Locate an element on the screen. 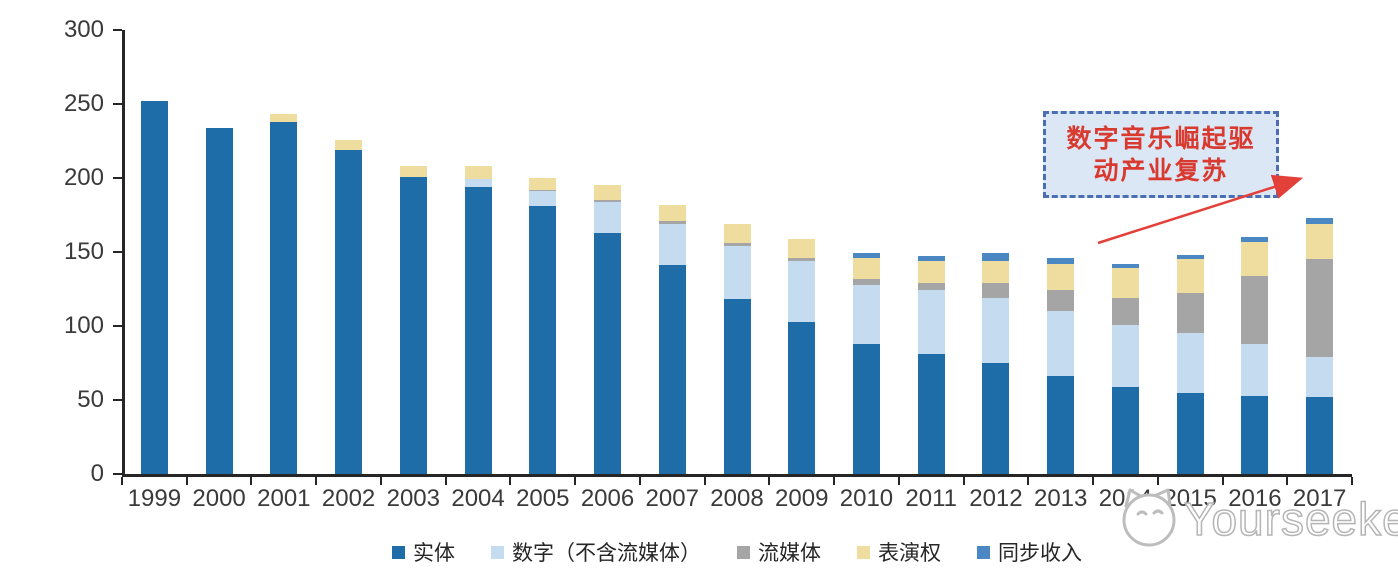 This screenshot has height=582, width=1398. y-axis-label: 300 is located at coordinates (83, 29).